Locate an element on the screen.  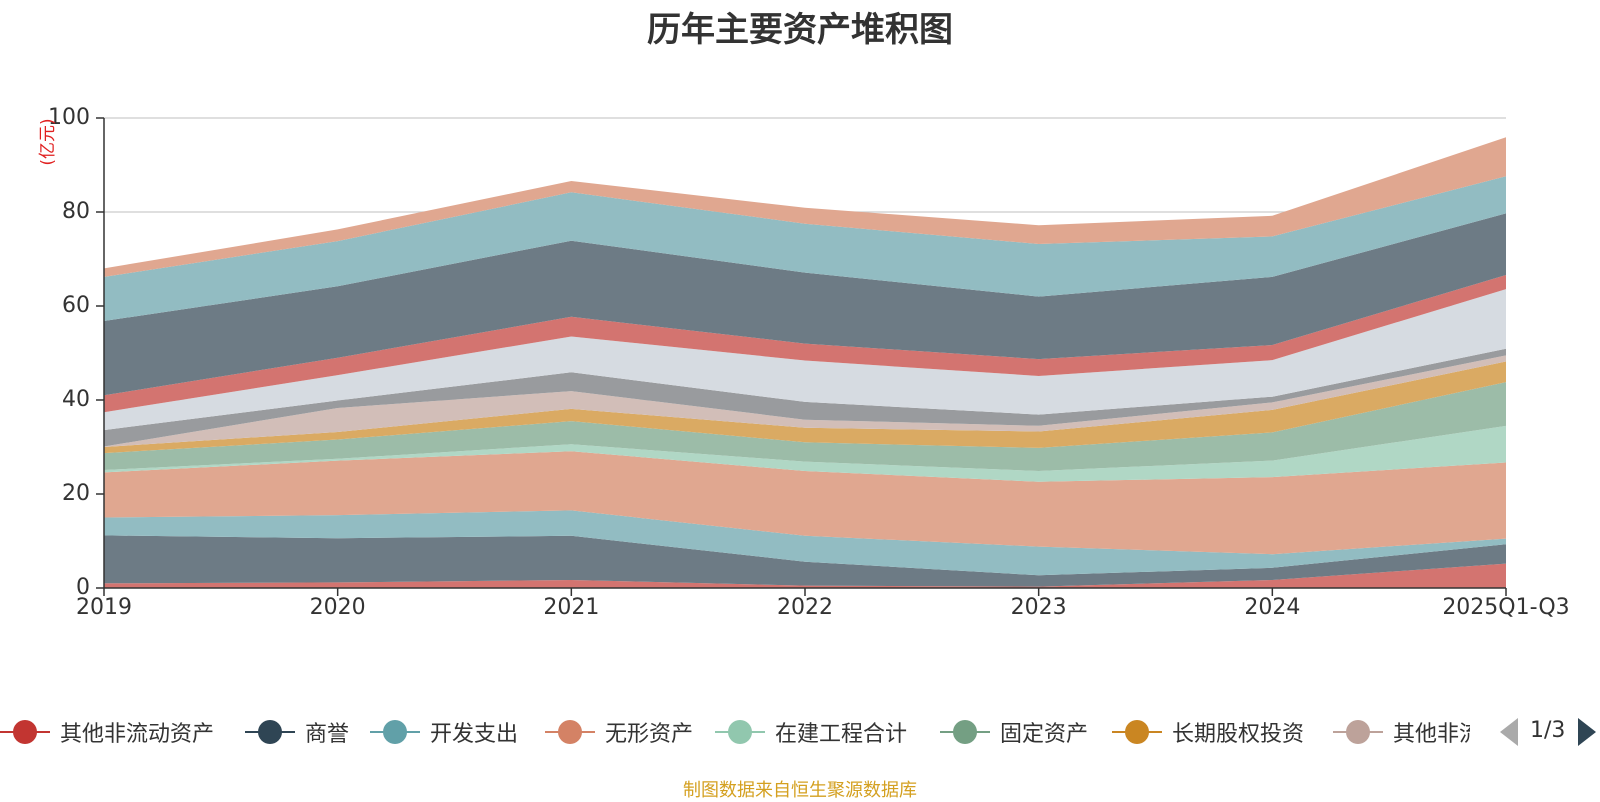
legend-item: 长期股权投资 is located at coordinates (1208, 732).